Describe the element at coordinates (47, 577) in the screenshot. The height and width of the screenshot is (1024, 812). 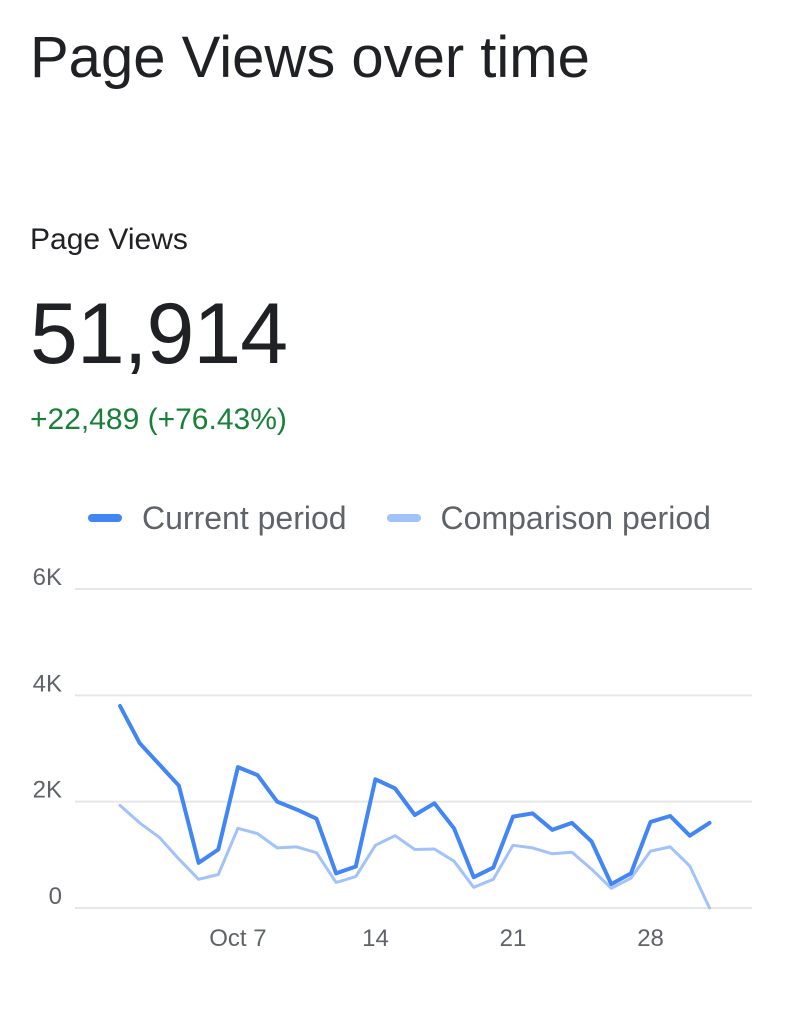
I see `y-tick-label: 6K` at that location.